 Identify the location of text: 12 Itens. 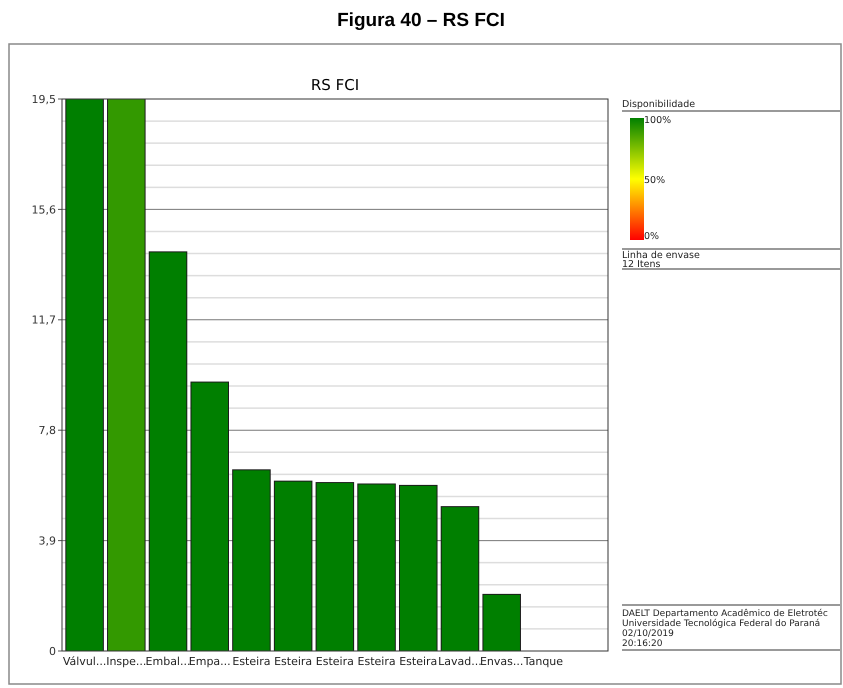
(641, 264).